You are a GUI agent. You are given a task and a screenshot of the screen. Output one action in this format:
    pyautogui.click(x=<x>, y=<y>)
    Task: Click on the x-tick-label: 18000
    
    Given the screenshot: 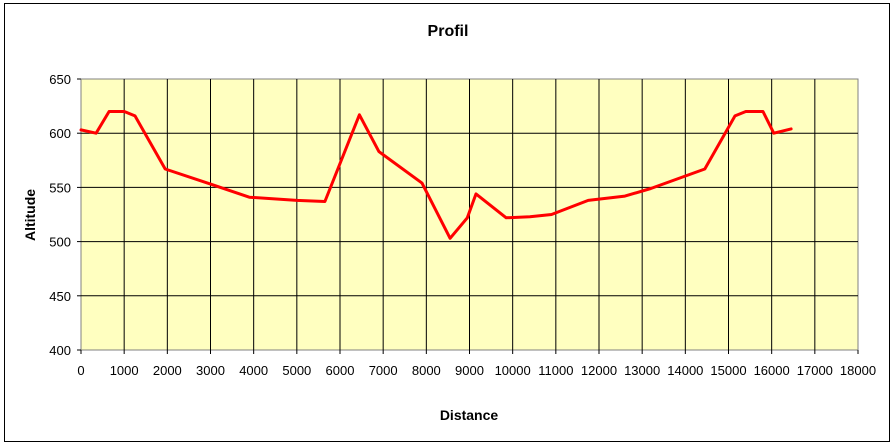 What is the action you would take?
    pyautogui.click(x=858, y=370)
    